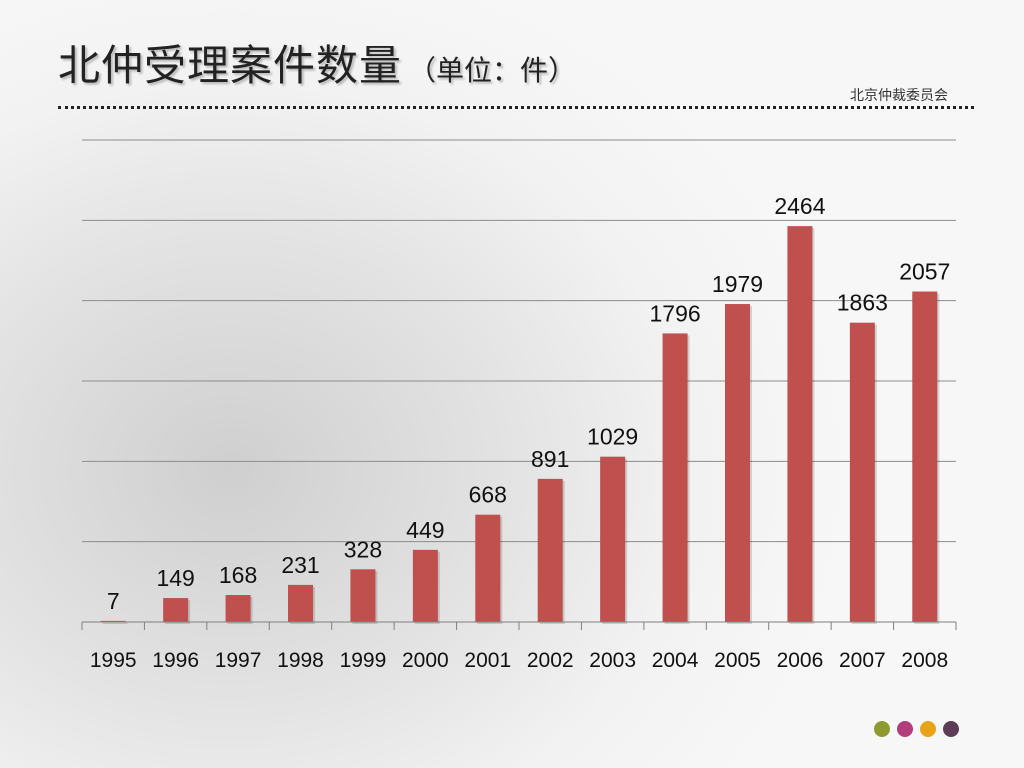  Describe the element at coordinates (300, 565) in the screenshot. I see `data-label: 231` at that location.